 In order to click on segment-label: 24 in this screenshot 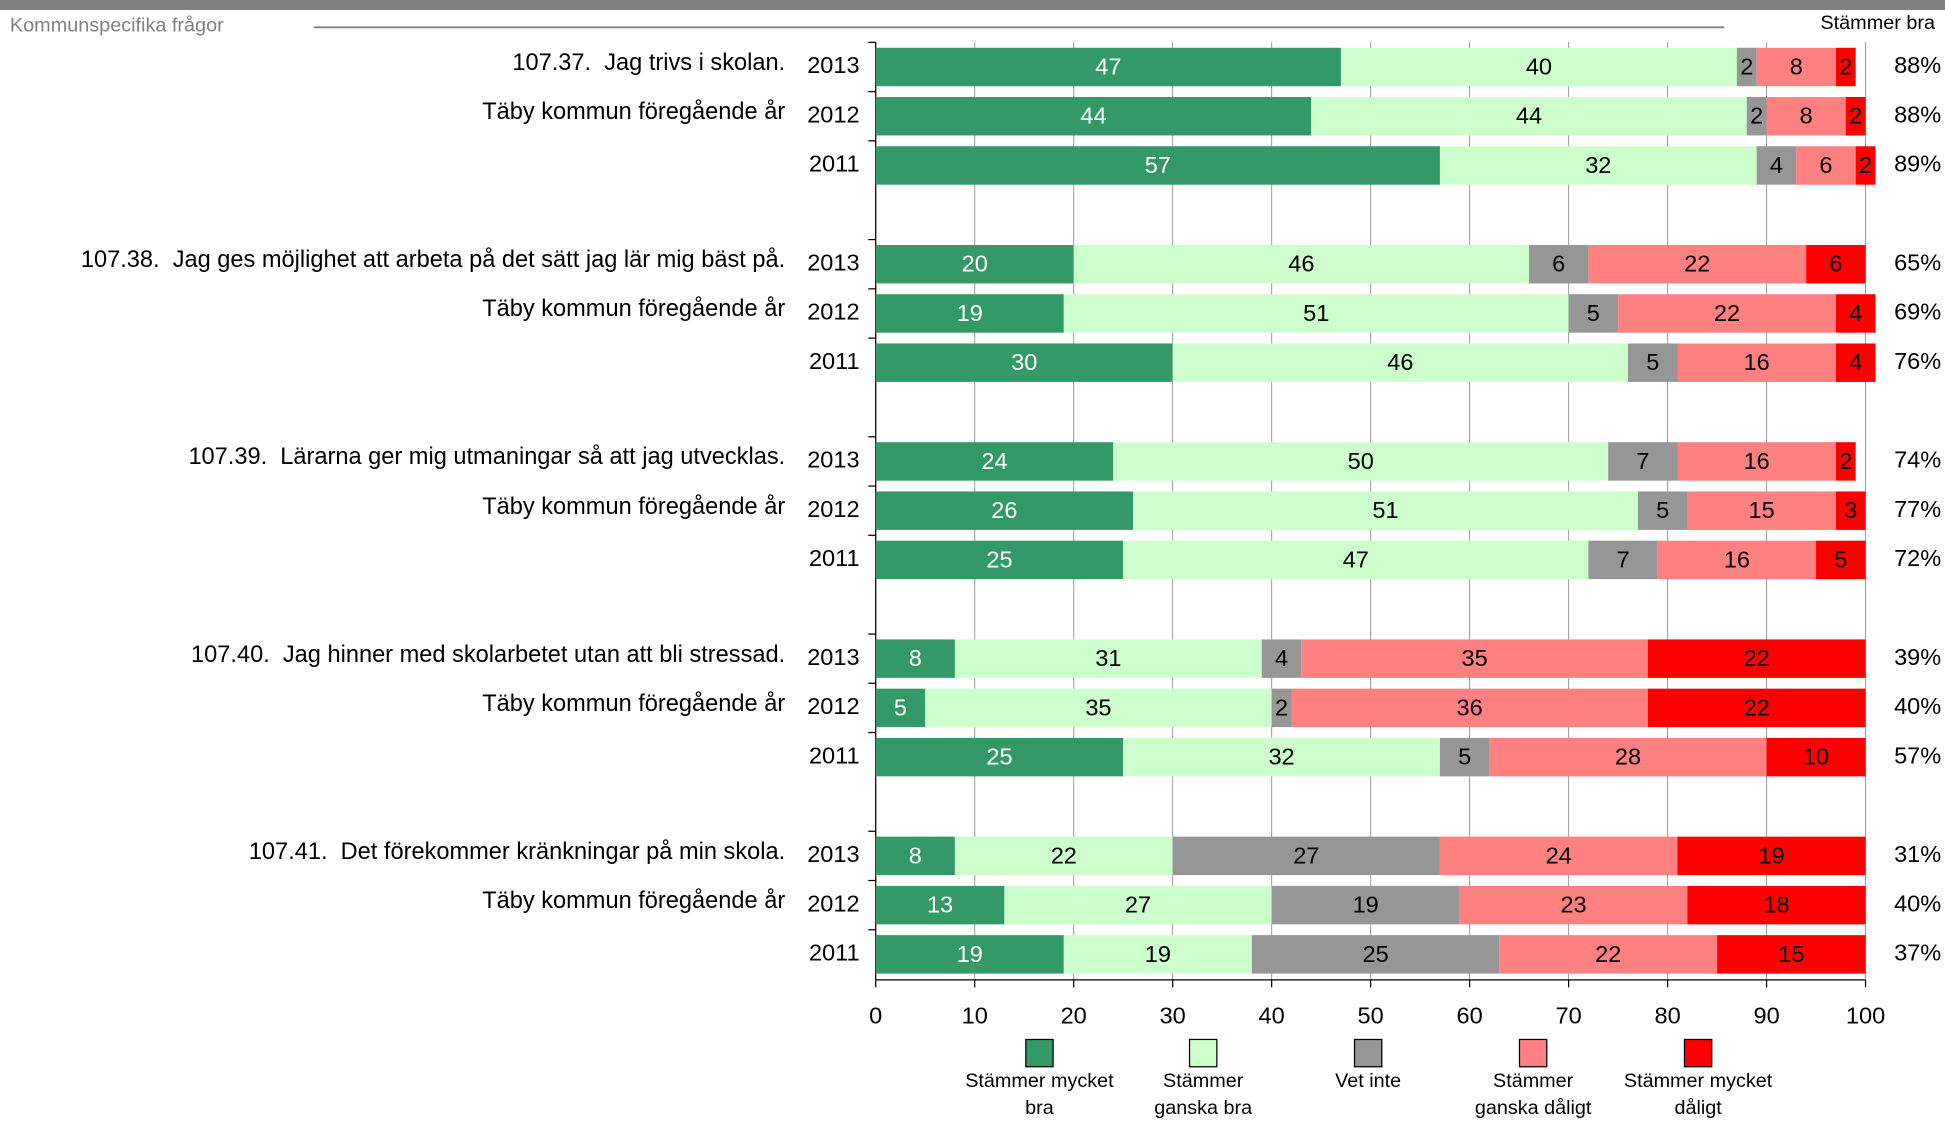, I will do `click(994, 461)`.